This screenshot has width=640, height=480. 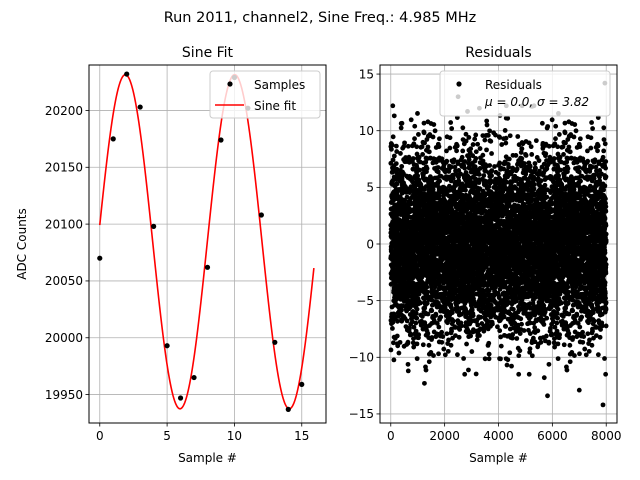 What do you see at coordinates (234, 436) in the screenshot?
I see `xtick-label: 10` at bounding box center [234, 436].